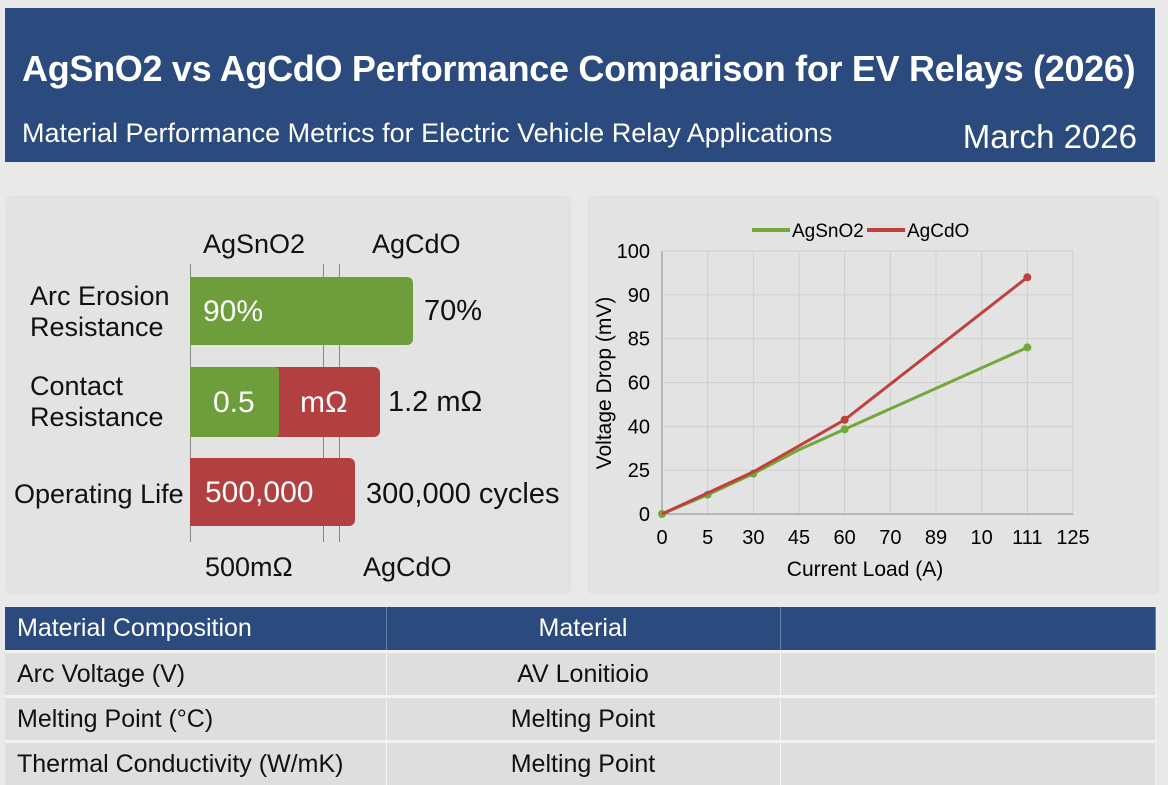 The height and width of the screenshot is (785, 1168). I want to click on table-row: Melting Point (°C) Melting Point, so click(580, 719).